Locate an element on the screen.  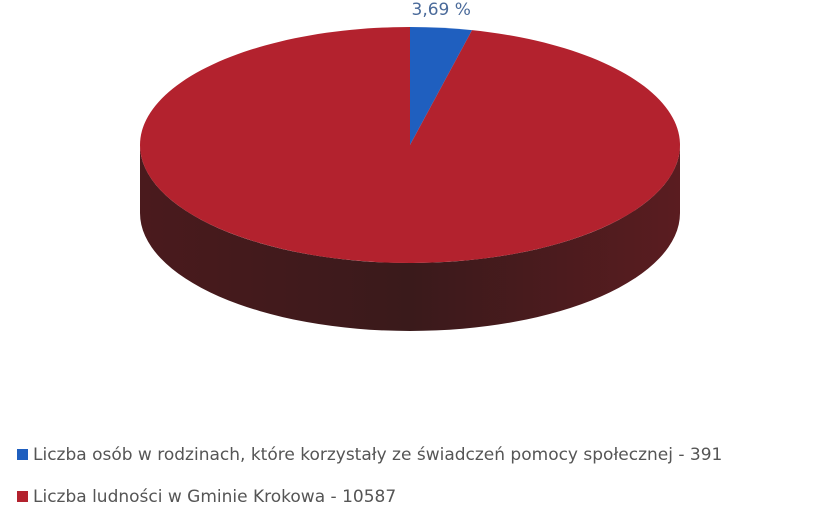
legend-label: Liczba ludności w Gminie Krokowa - 10587 is located at coordinates (214, 497).